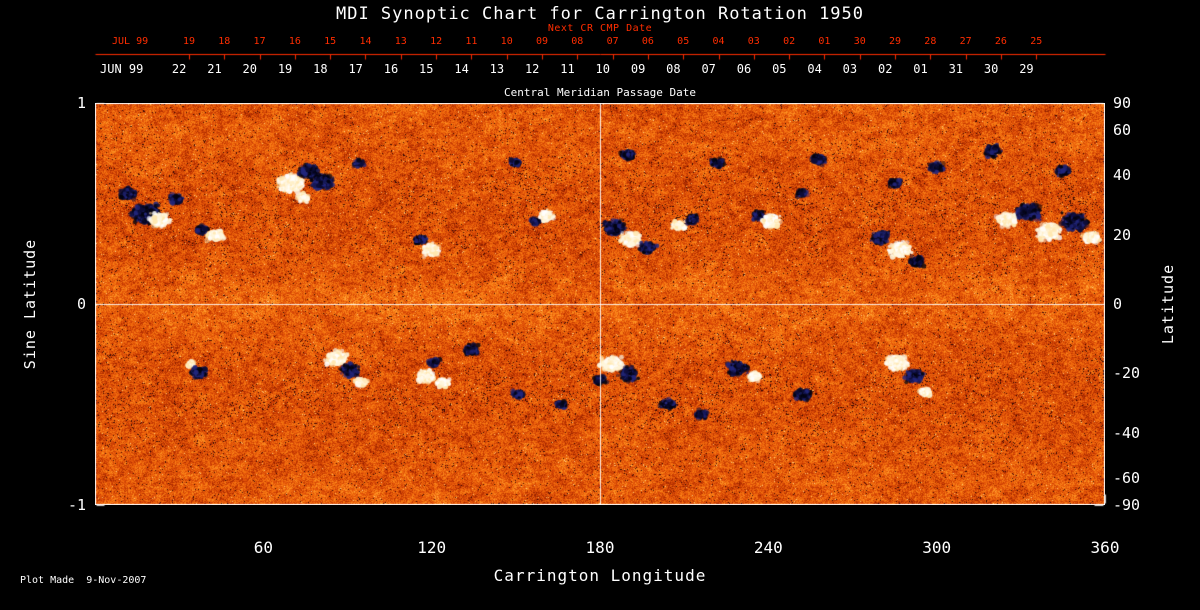  I want to click on next-cr-day-label: 17, so click(259, 41).